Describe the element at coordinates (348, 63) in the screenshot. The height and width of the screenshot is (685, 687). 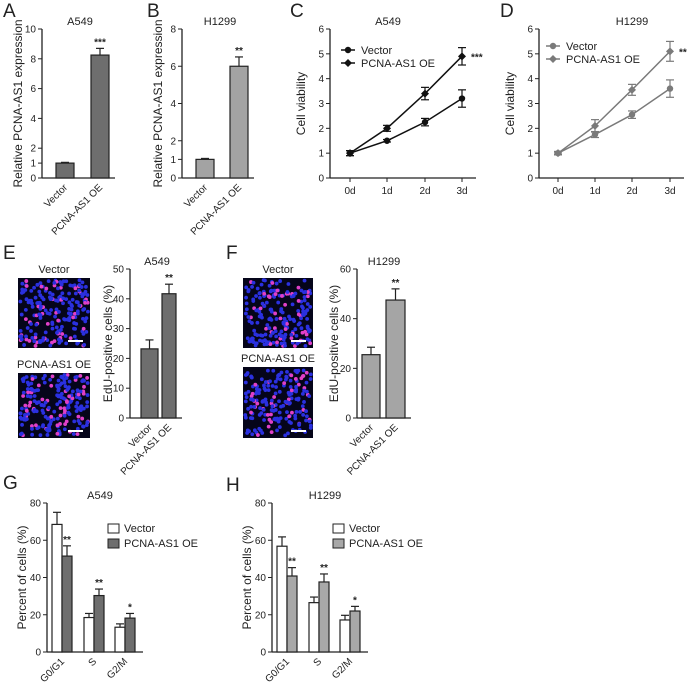
I see `legend-marker` at that location.